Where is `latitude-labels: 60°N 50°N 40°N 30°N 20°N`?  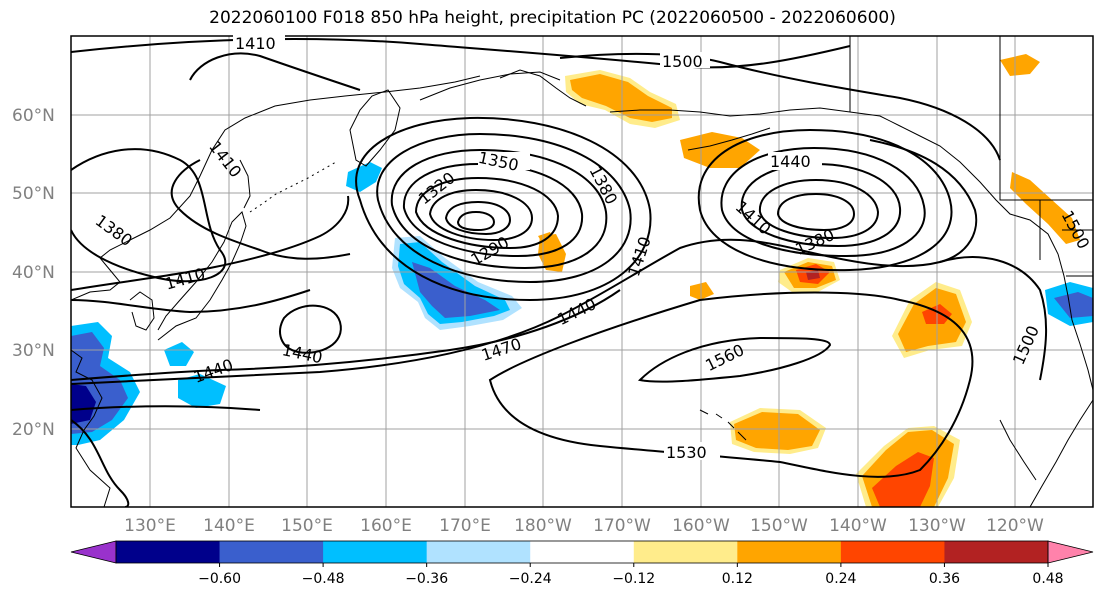
latitude-labels: 60°N 50°N 40°N 30°N 20°N is located at coordinates (33, 273).